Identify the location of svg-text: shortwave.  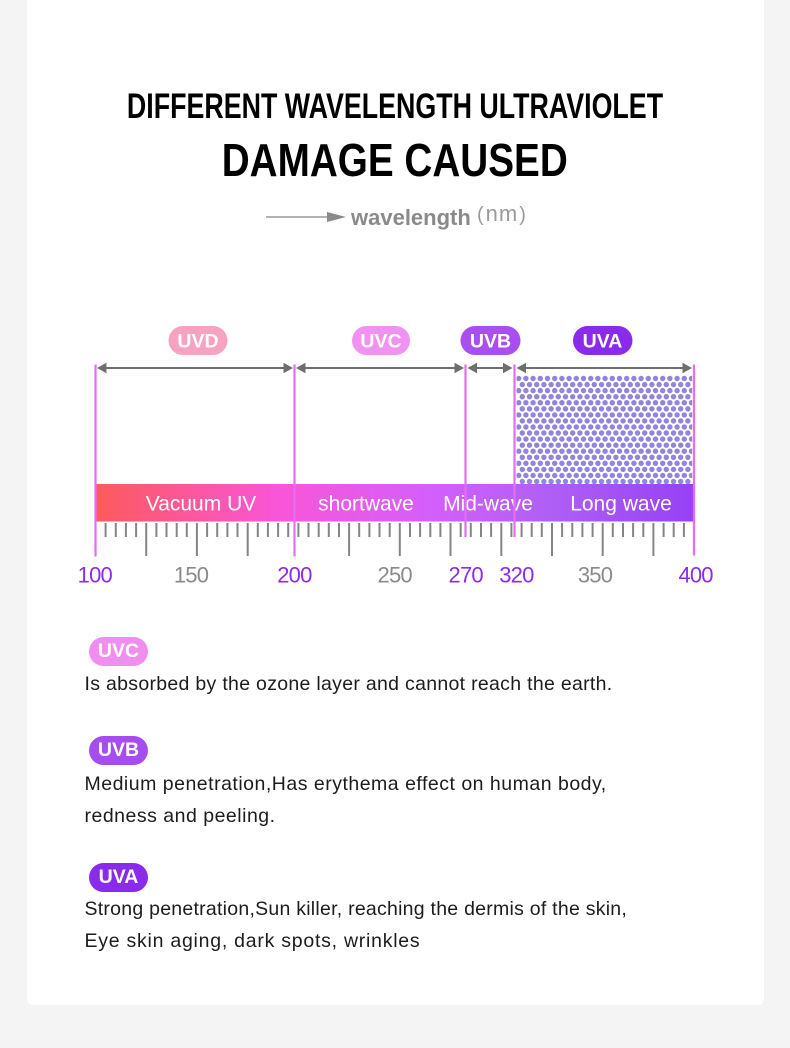
(366, 504).